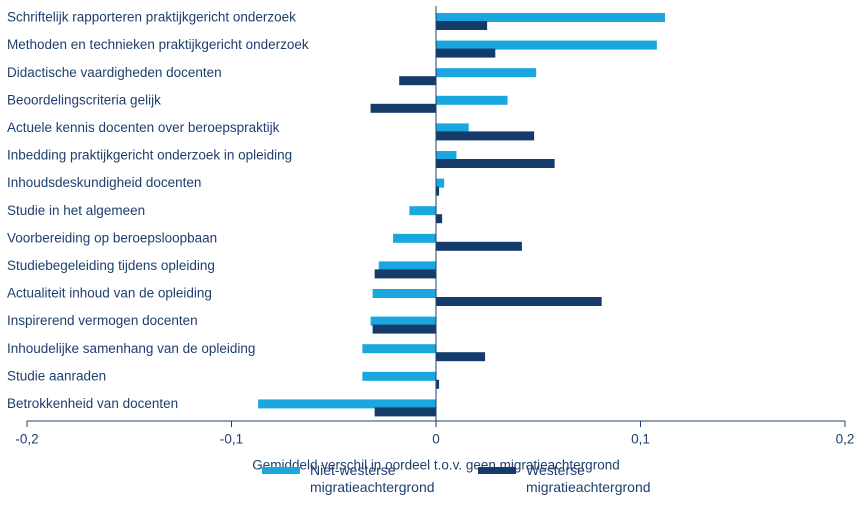 This screenshot has height=528, width=860. Describe the element at coordinates (588, 478) in the screenshot. I see `legend-label: Westerse migratieachtergrond` at that location.